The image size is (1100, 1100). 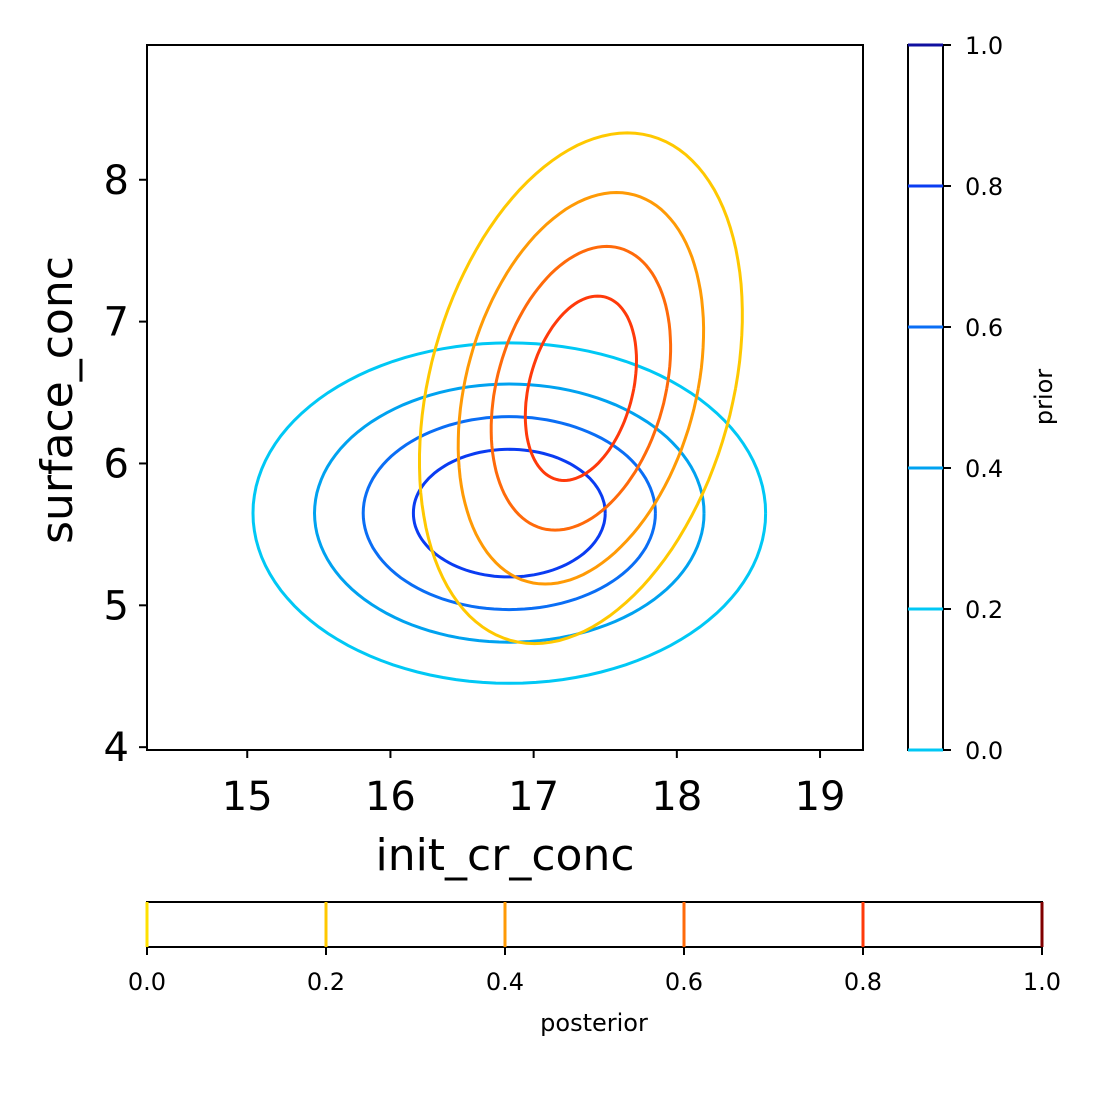 What do you see at coordinates (57, 400) in the screenshot?
I see `y-axis-label: surface_conc` at bounding box center [57, 400].